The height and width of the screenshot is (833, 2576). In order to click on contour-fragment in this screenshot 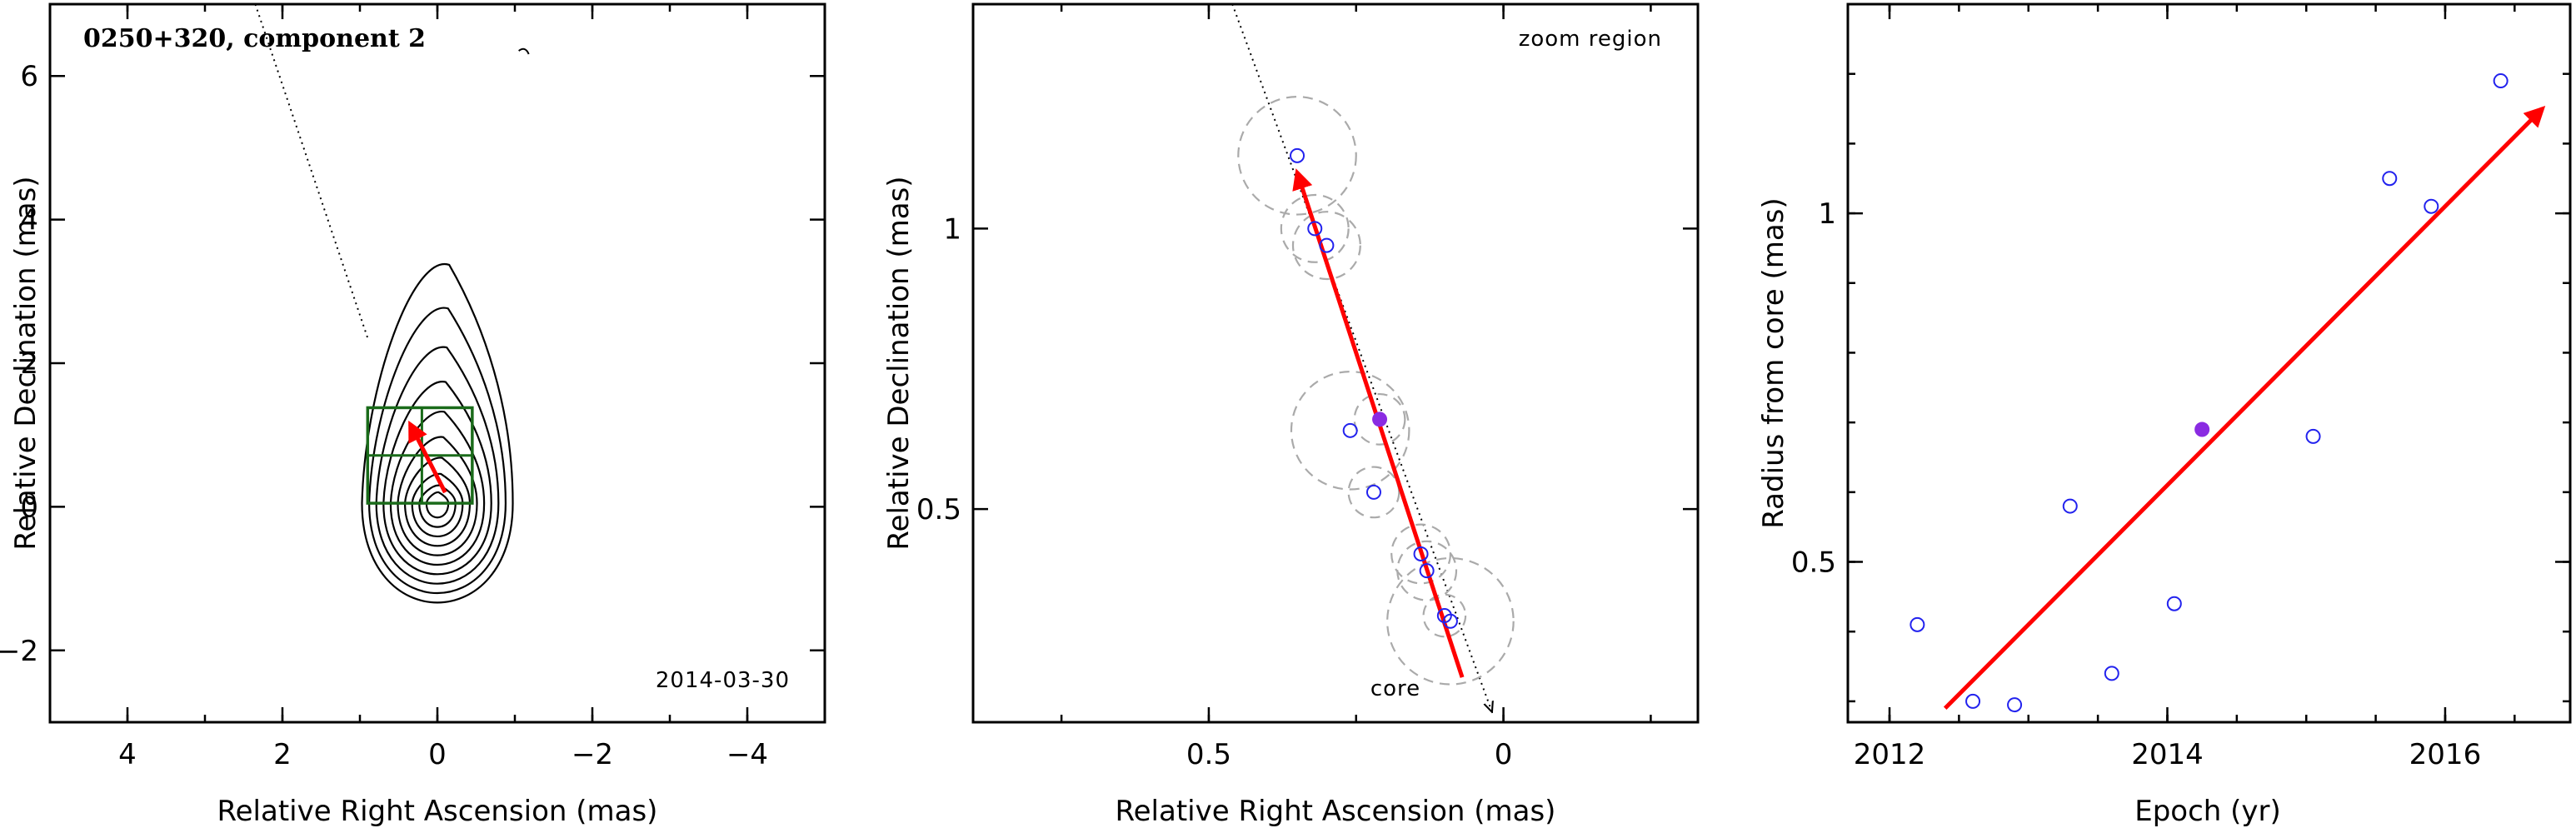, I will do `click(524, 51)`.